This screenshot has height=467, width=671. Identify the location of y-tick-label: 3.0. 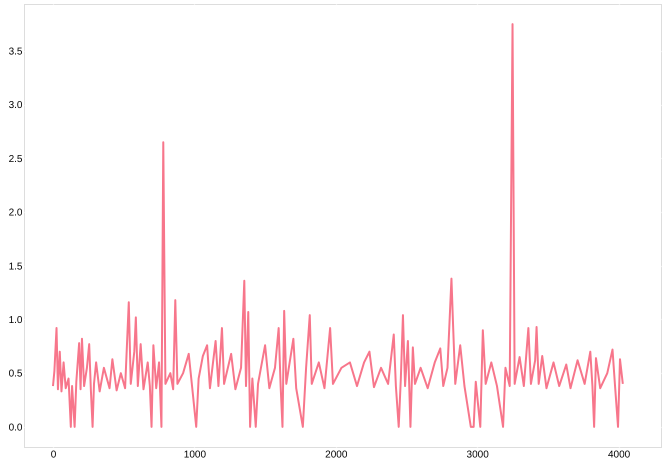
(15, 106).